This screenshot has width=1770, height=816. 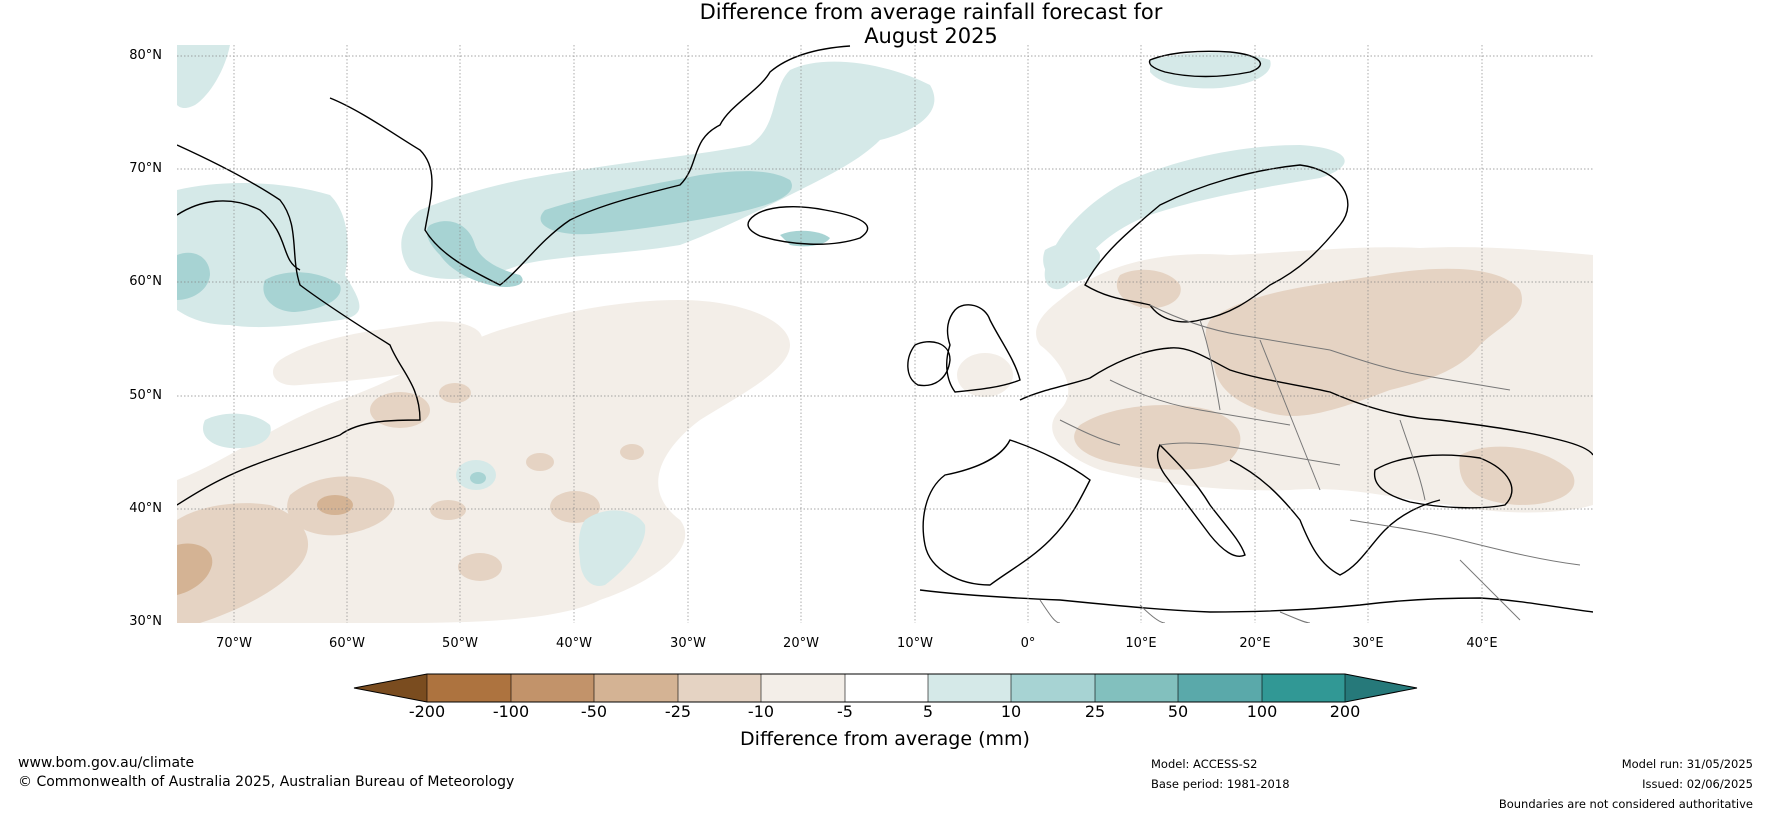 I want to click on italy-coast, so click(x=1201, y=500).